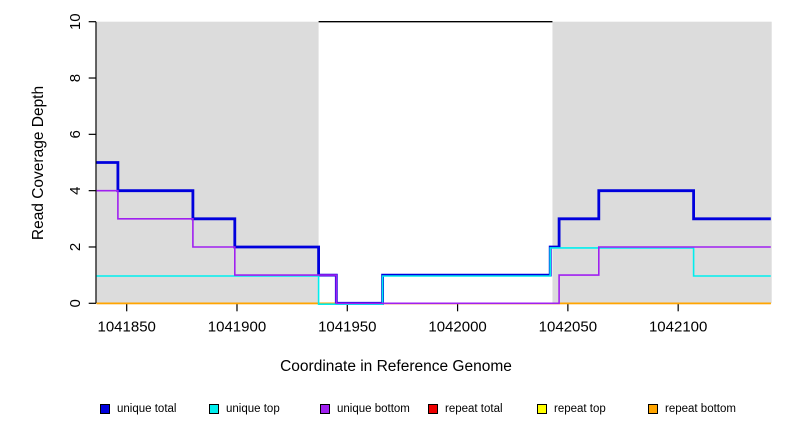 Image resolution: width=792 pixels, height=432 pixels. What do you see at coordinates (373, 409) in the screenshot?
I see `legend-label-unique-bottom: unique bottom` at bounding box center [373, 409].